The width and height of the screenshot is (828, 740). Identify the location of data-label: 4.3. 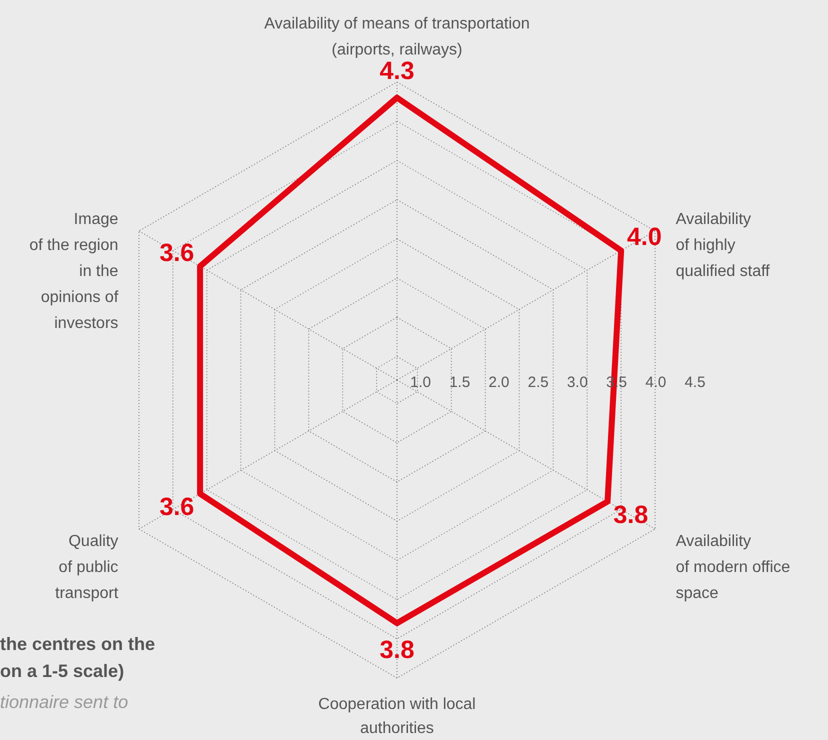
(397, 70).